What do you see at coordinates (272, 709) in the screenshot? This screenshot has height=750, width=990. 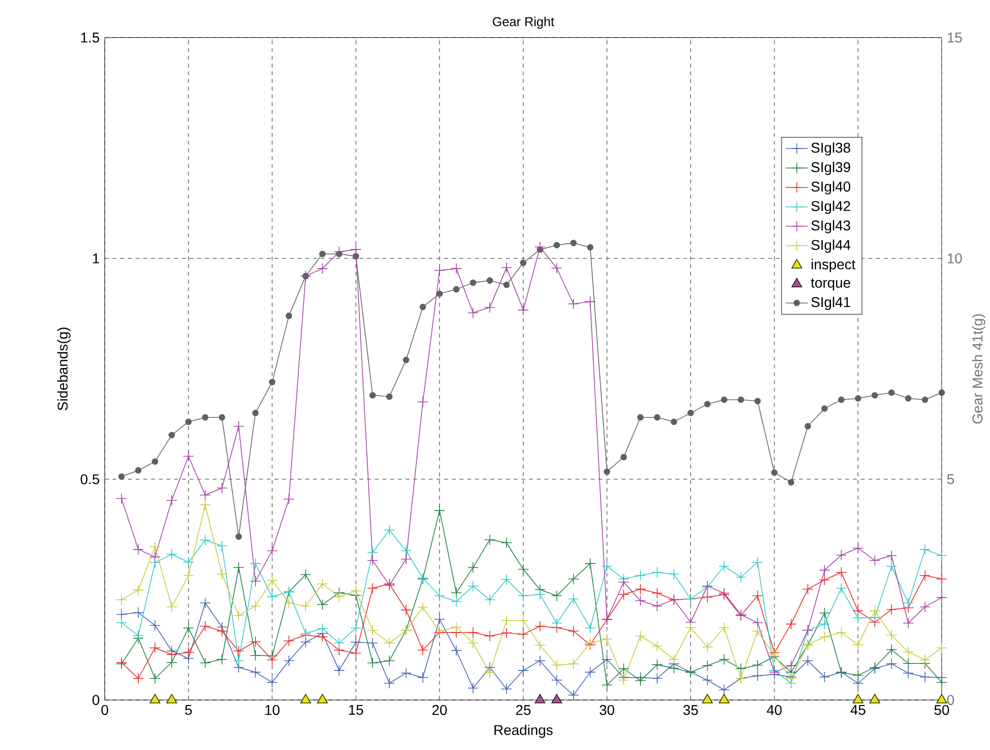 I see `x-tick-label: 10` at bounding box center [272, 709].